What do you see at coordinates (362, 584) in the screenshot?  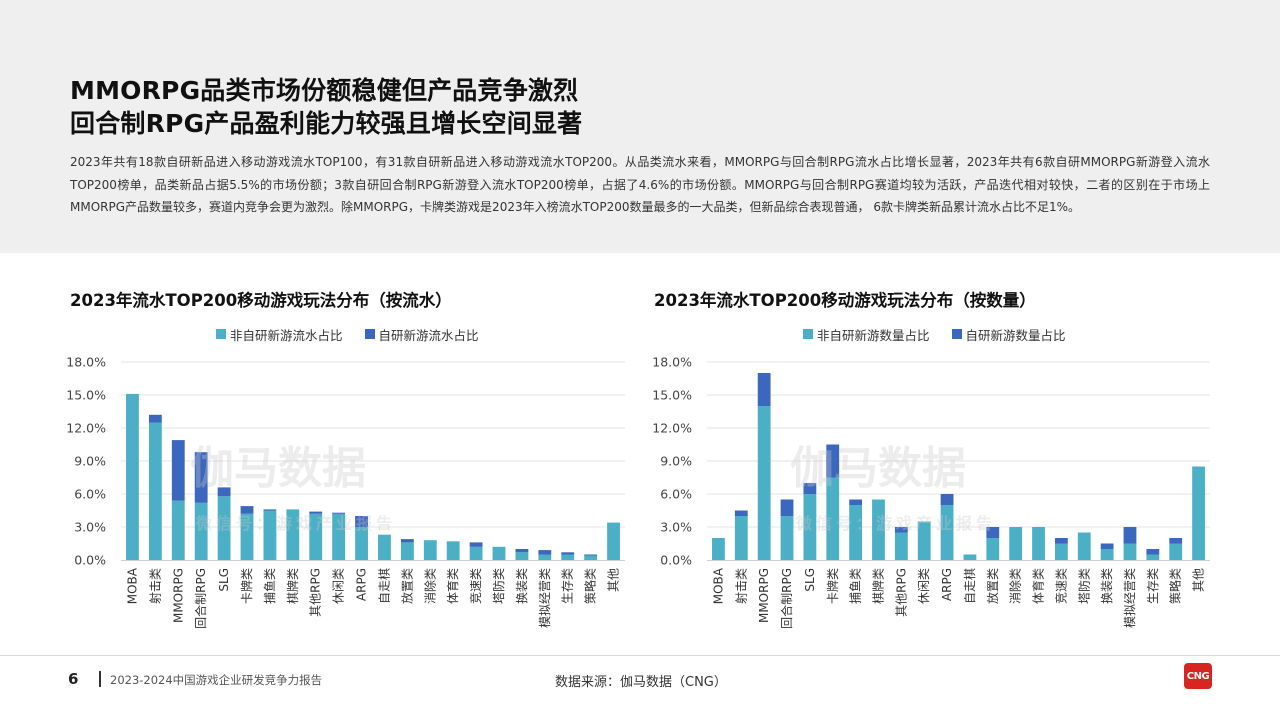 I see `x-tick-label: ARPG` at bounding box center [362, 584].